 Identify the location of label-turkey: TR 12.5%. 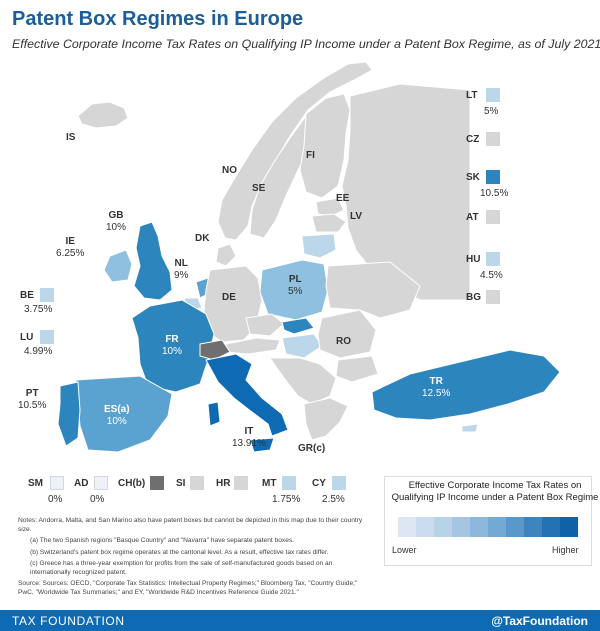
(436, 387).